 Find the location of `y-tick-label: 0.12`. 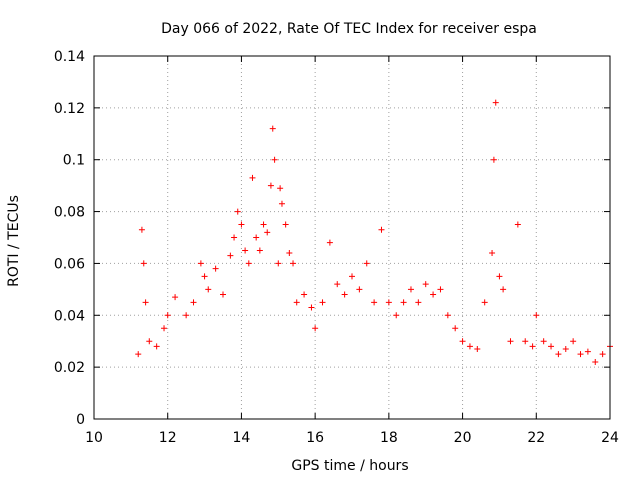

y-tick-label: 0.12 is located at coordinates (69, 109).